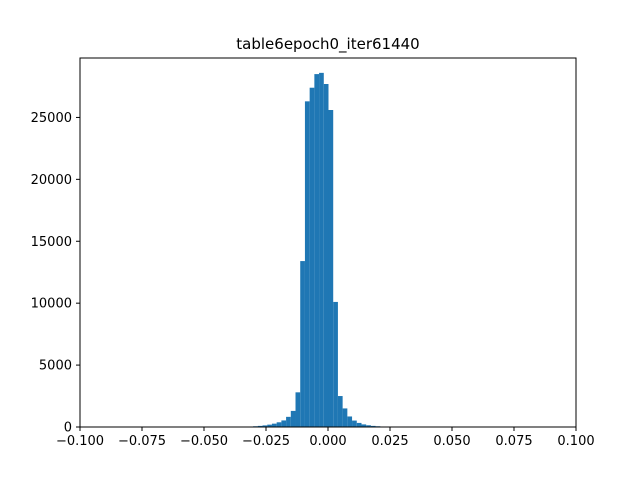 This screenshot has height=480, width=640. What do you see at coordinates (51, 304) in the screenshot?
I see `y-tick-label: 10000` at bounding box center [51, 304].